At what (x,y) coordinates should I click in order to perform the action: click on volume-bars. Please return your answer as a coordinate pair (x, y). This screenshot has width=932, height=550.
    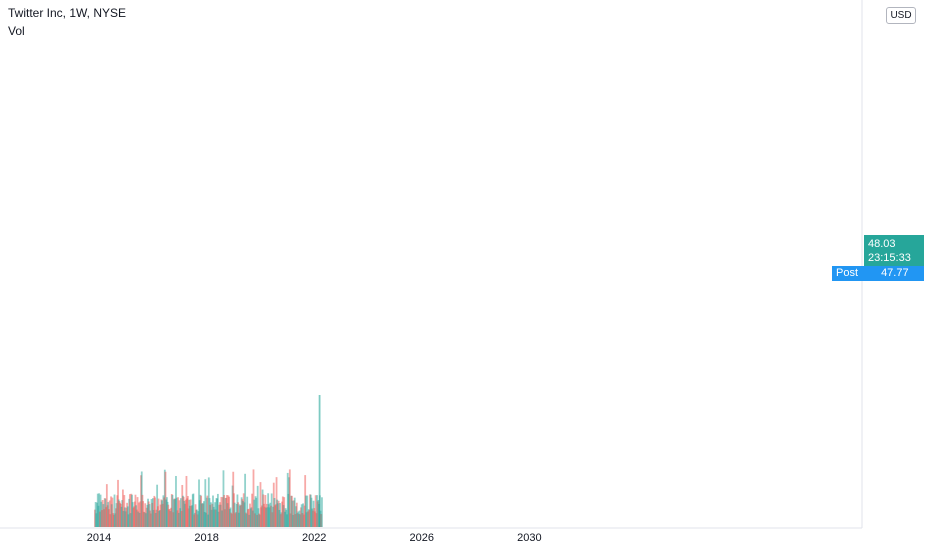
    Looking at the image, I should click on (208, 461).